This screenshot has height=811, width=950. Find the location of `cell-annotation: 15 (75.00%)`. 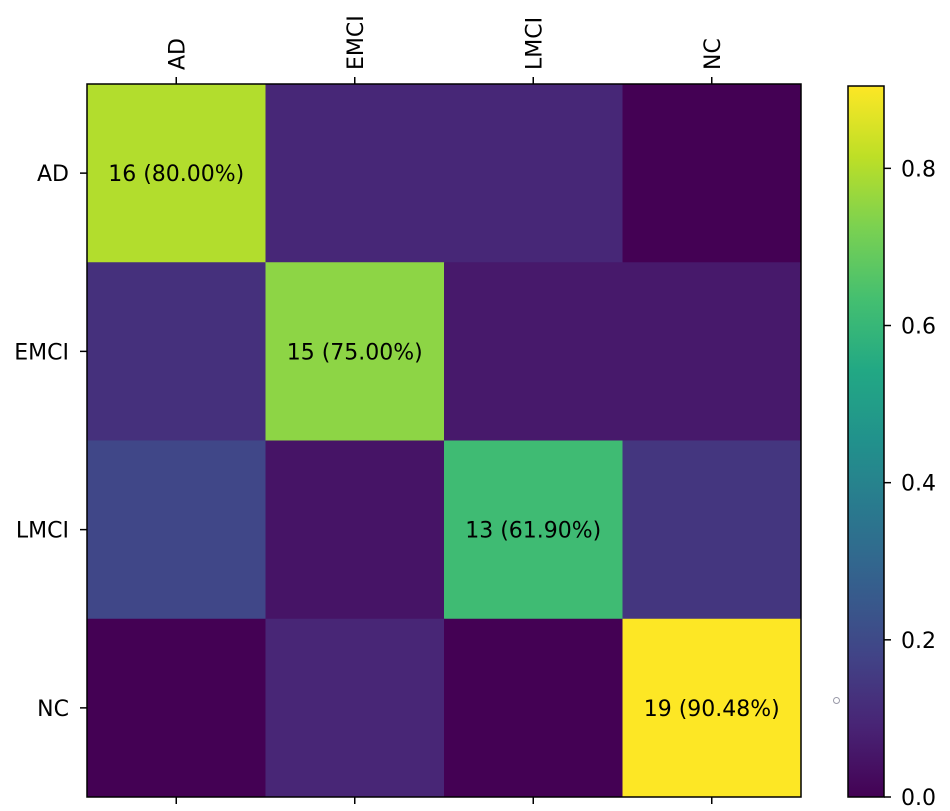

cell-annotation: 15 (75.00%) is located at coordinates (355, 352).